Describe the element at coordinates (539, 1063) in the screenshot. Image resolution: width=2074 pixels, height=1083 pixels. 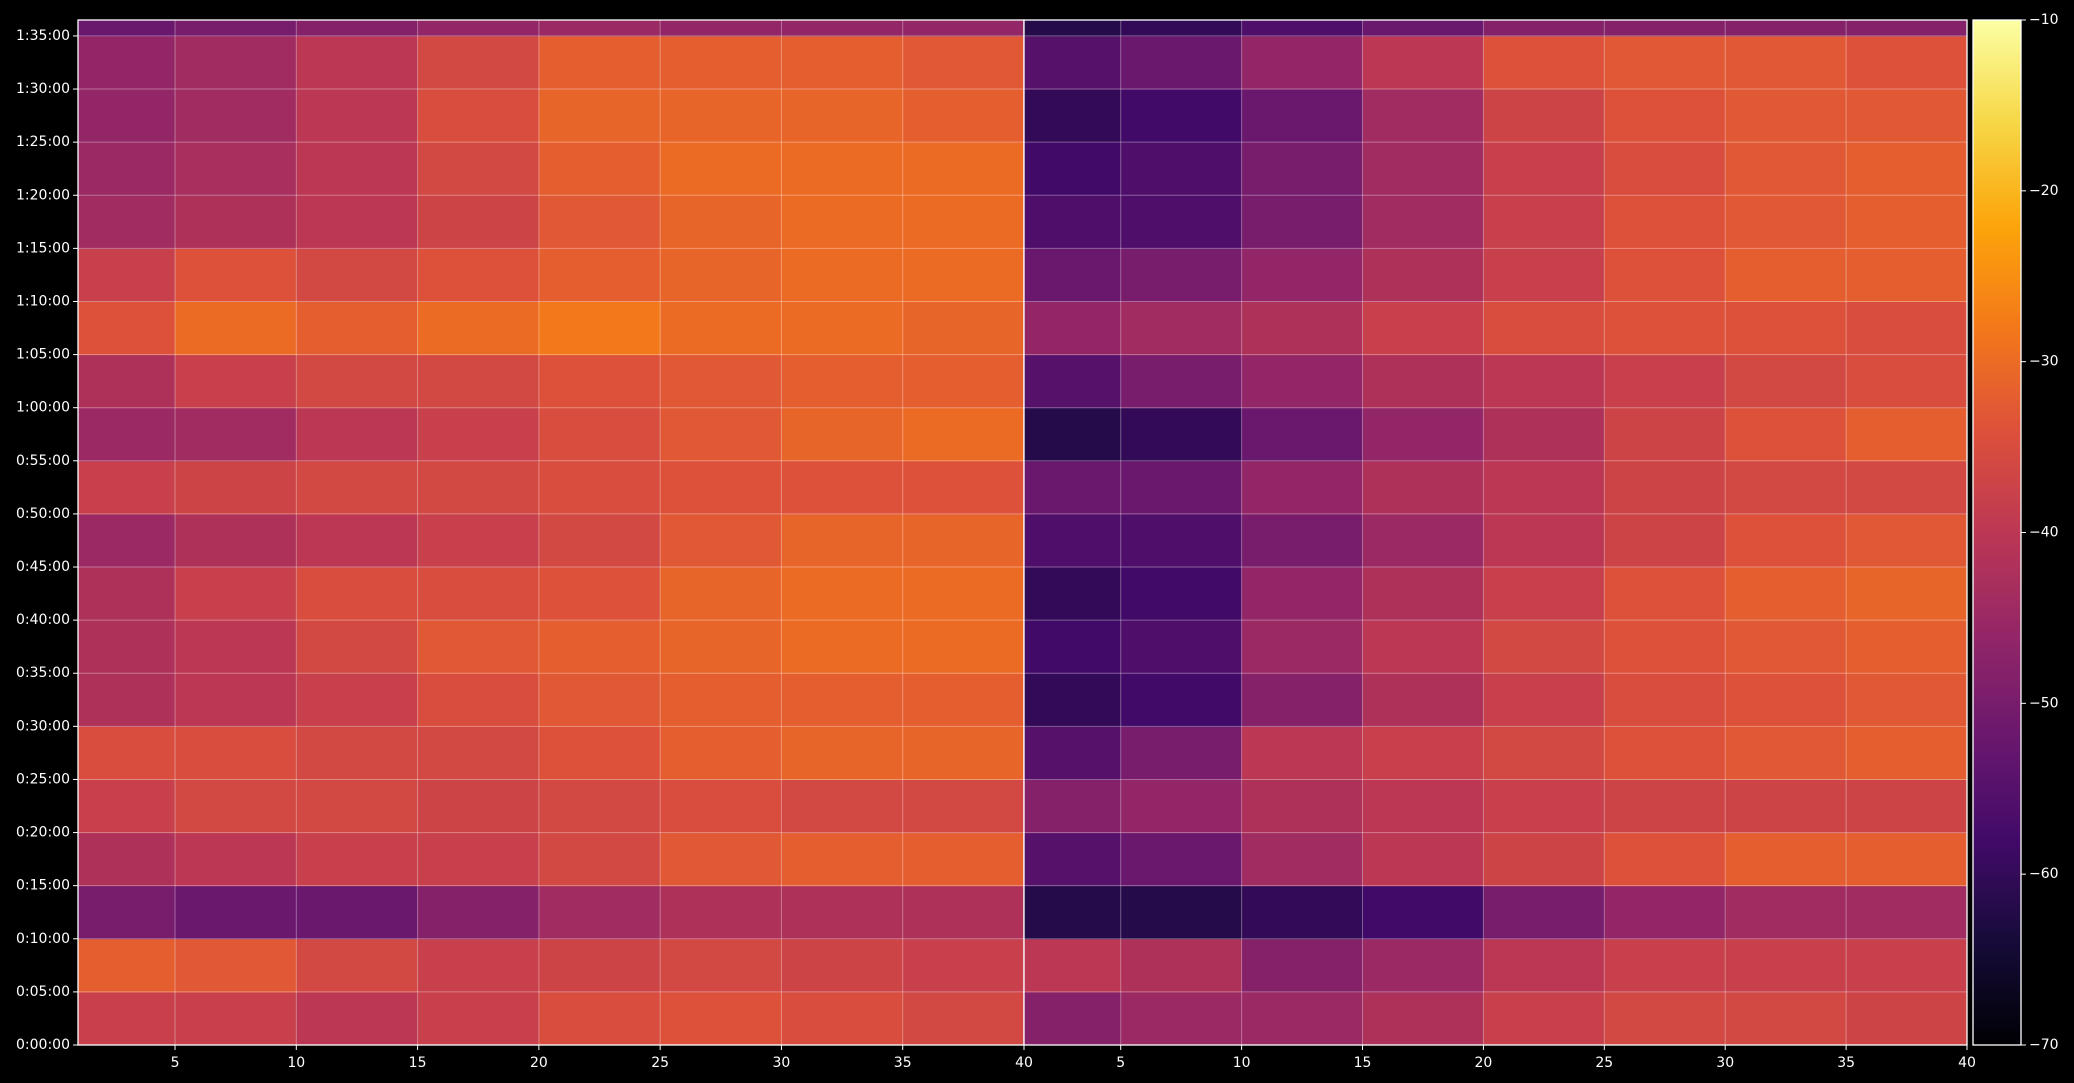
I see `x-tick-label: 20` at that location.